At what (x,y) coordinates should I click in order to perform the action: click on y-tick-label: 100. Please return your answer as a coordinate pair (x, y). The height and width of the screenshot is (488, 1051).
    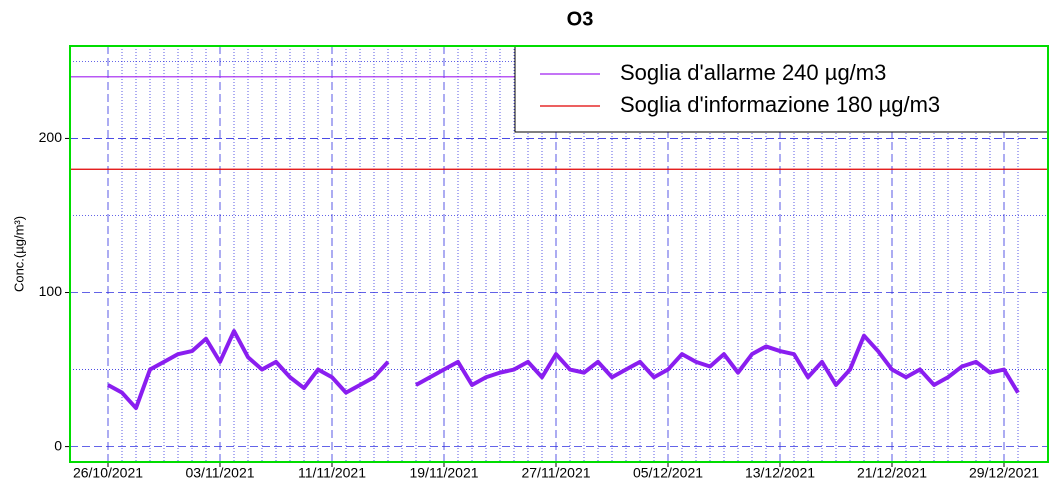
    Looking at the image, I should click on (51, 291).